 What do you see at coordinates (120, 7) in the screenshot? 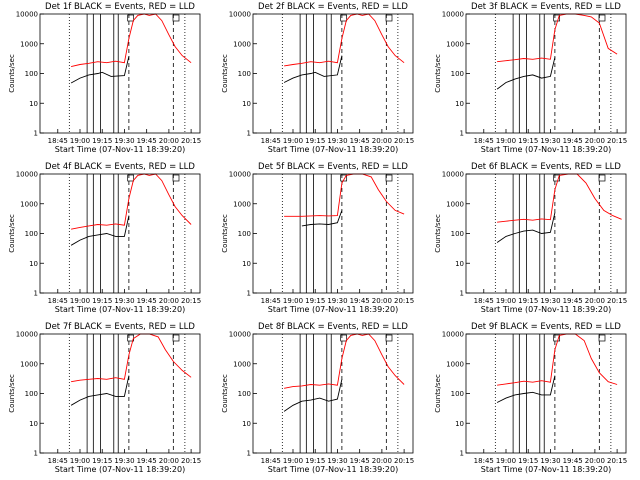
I see `chart-title: Det 1f BLACK = Events, RED = LLD` at bounding box center [120, 7].